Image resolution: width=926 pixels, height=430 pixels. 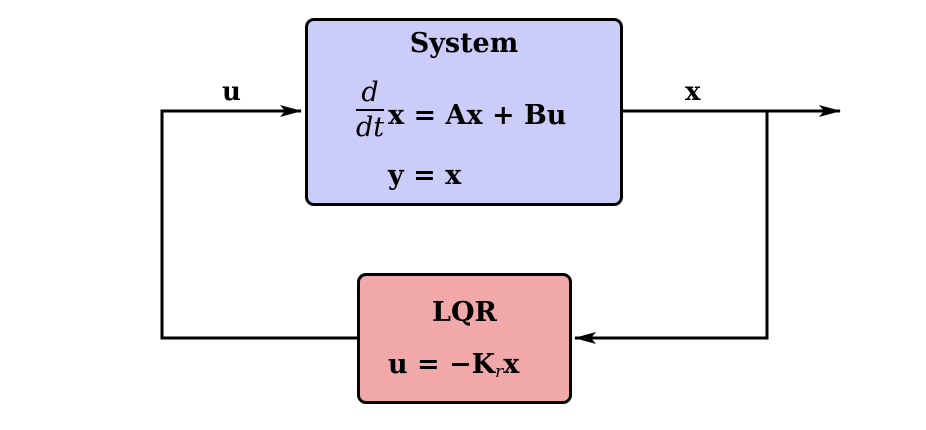 What do you see at coordinates (693, 92) in the screenshot?
I see `output-label-x: x` at bounding box center [693, 92].